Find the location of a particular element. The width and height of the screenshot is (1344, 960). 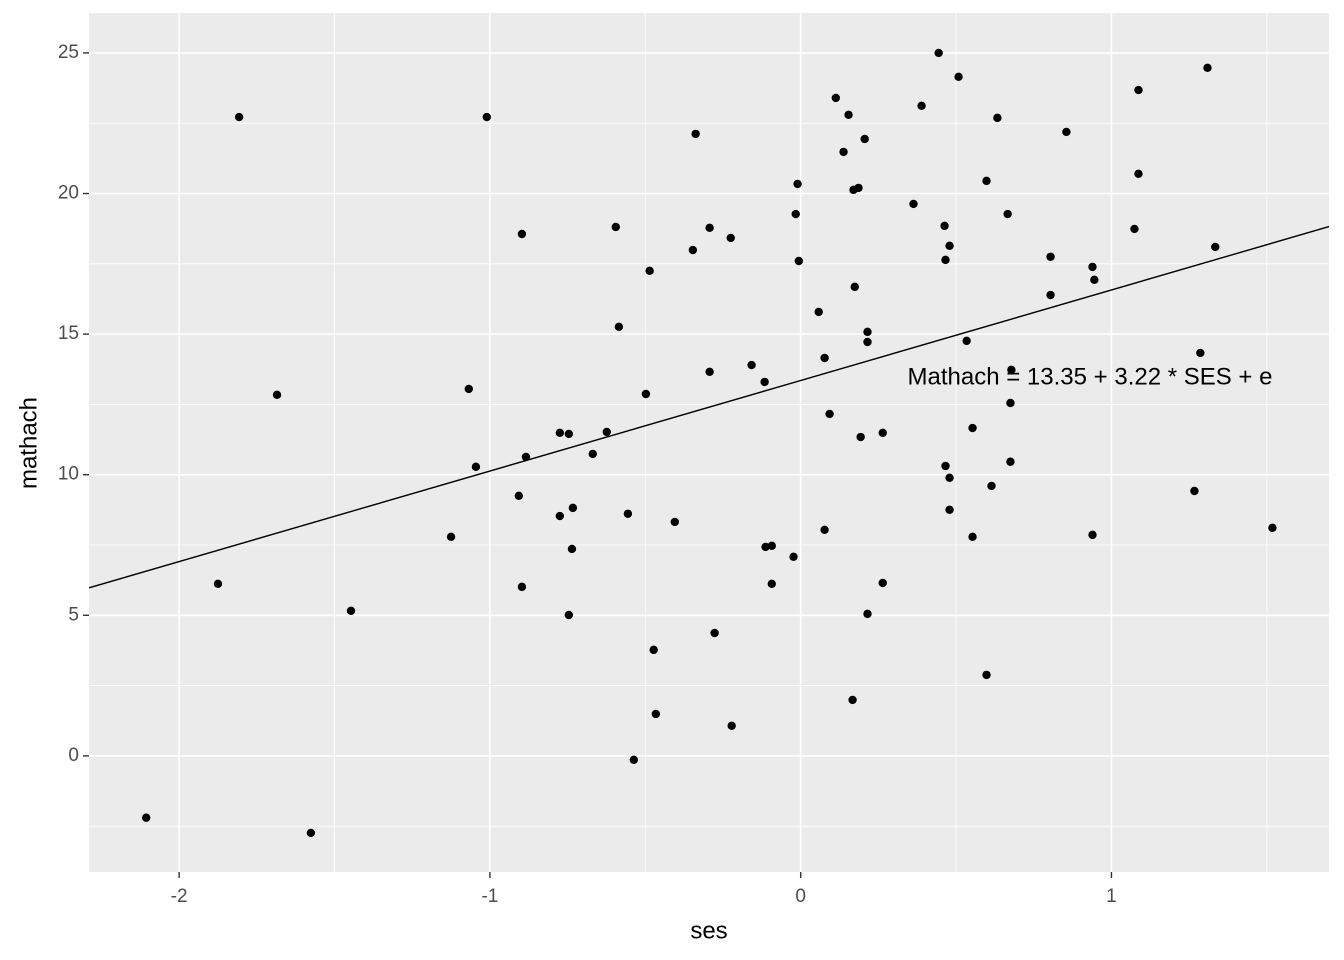

y-axis-title: mathach is located at coordinates (28, 443).